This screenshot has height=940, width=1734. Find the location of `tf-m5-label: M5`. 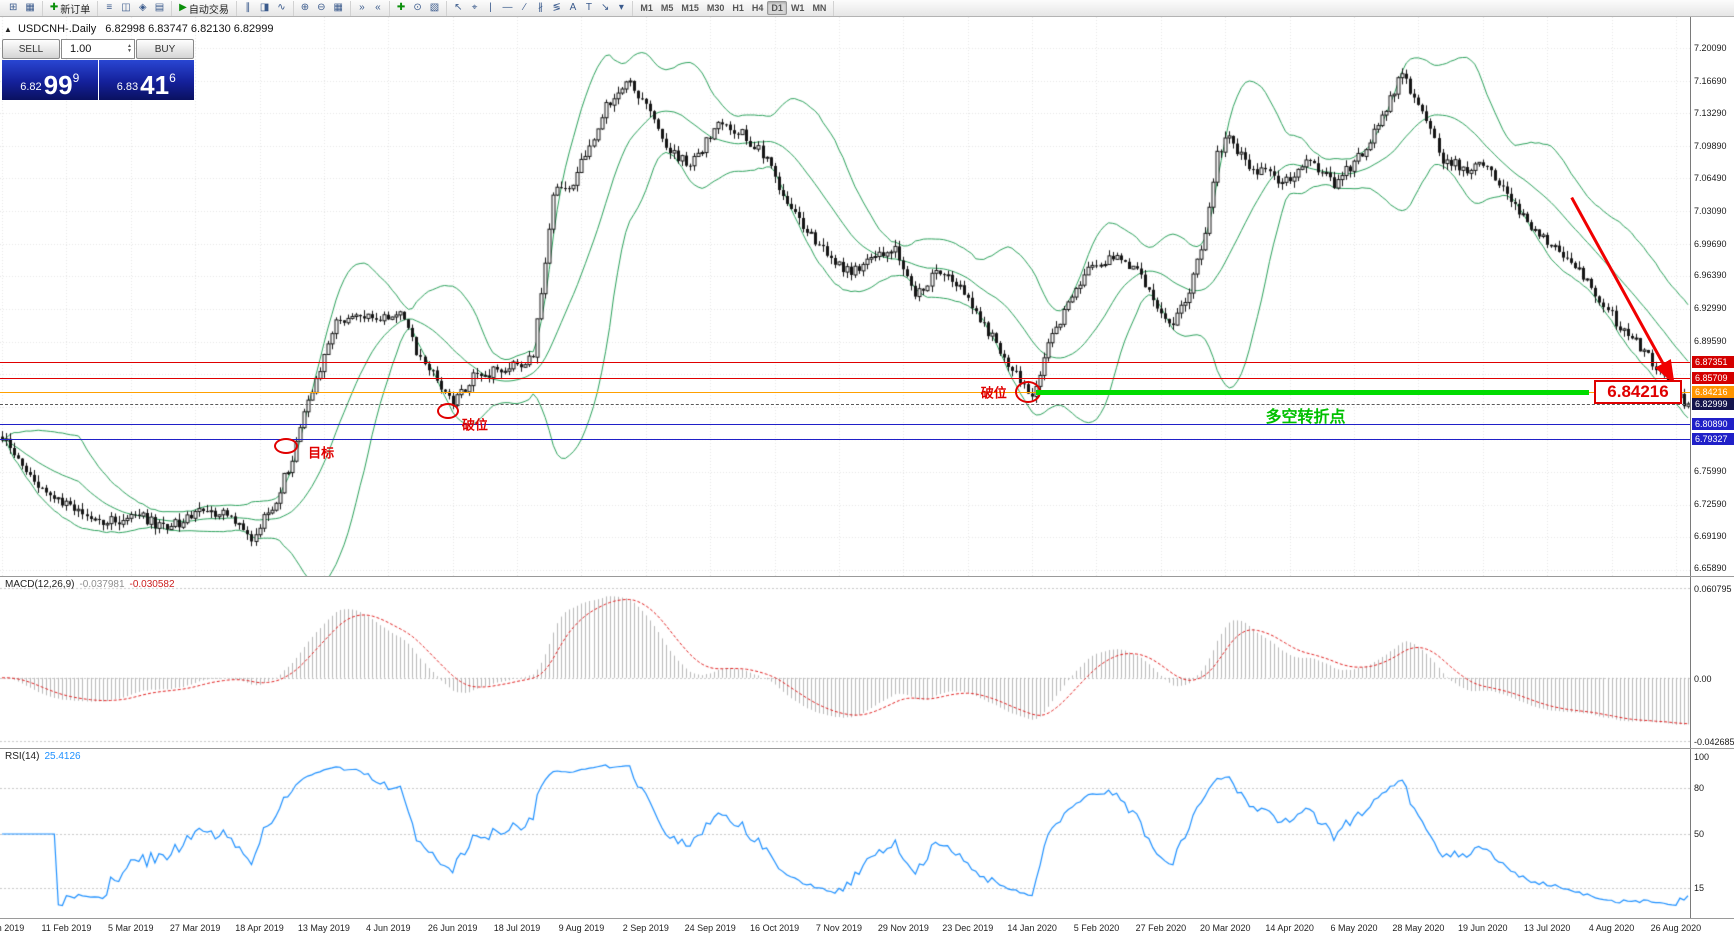

tf-m5-label: M5 is located at coordinates (667, 8).